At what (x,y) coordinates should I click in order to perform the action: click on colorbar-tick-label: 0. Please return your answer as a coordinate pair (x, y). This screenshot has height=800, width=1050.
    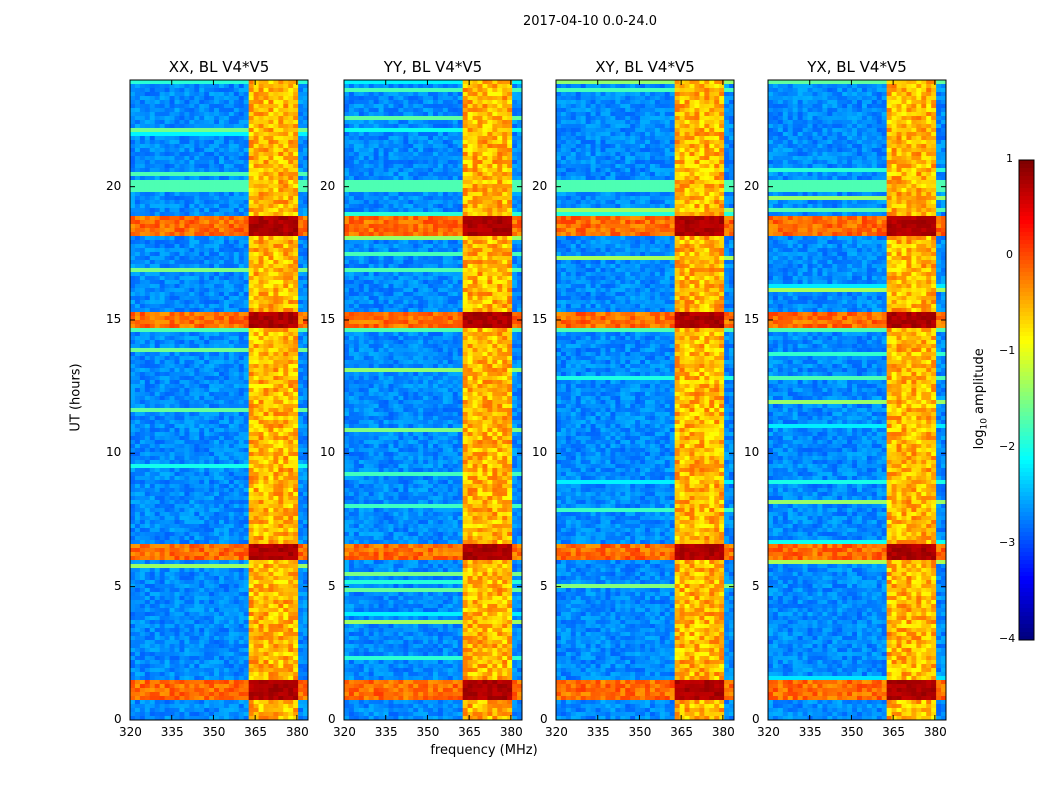
    Looking at the image, I should click on (1009, 254).